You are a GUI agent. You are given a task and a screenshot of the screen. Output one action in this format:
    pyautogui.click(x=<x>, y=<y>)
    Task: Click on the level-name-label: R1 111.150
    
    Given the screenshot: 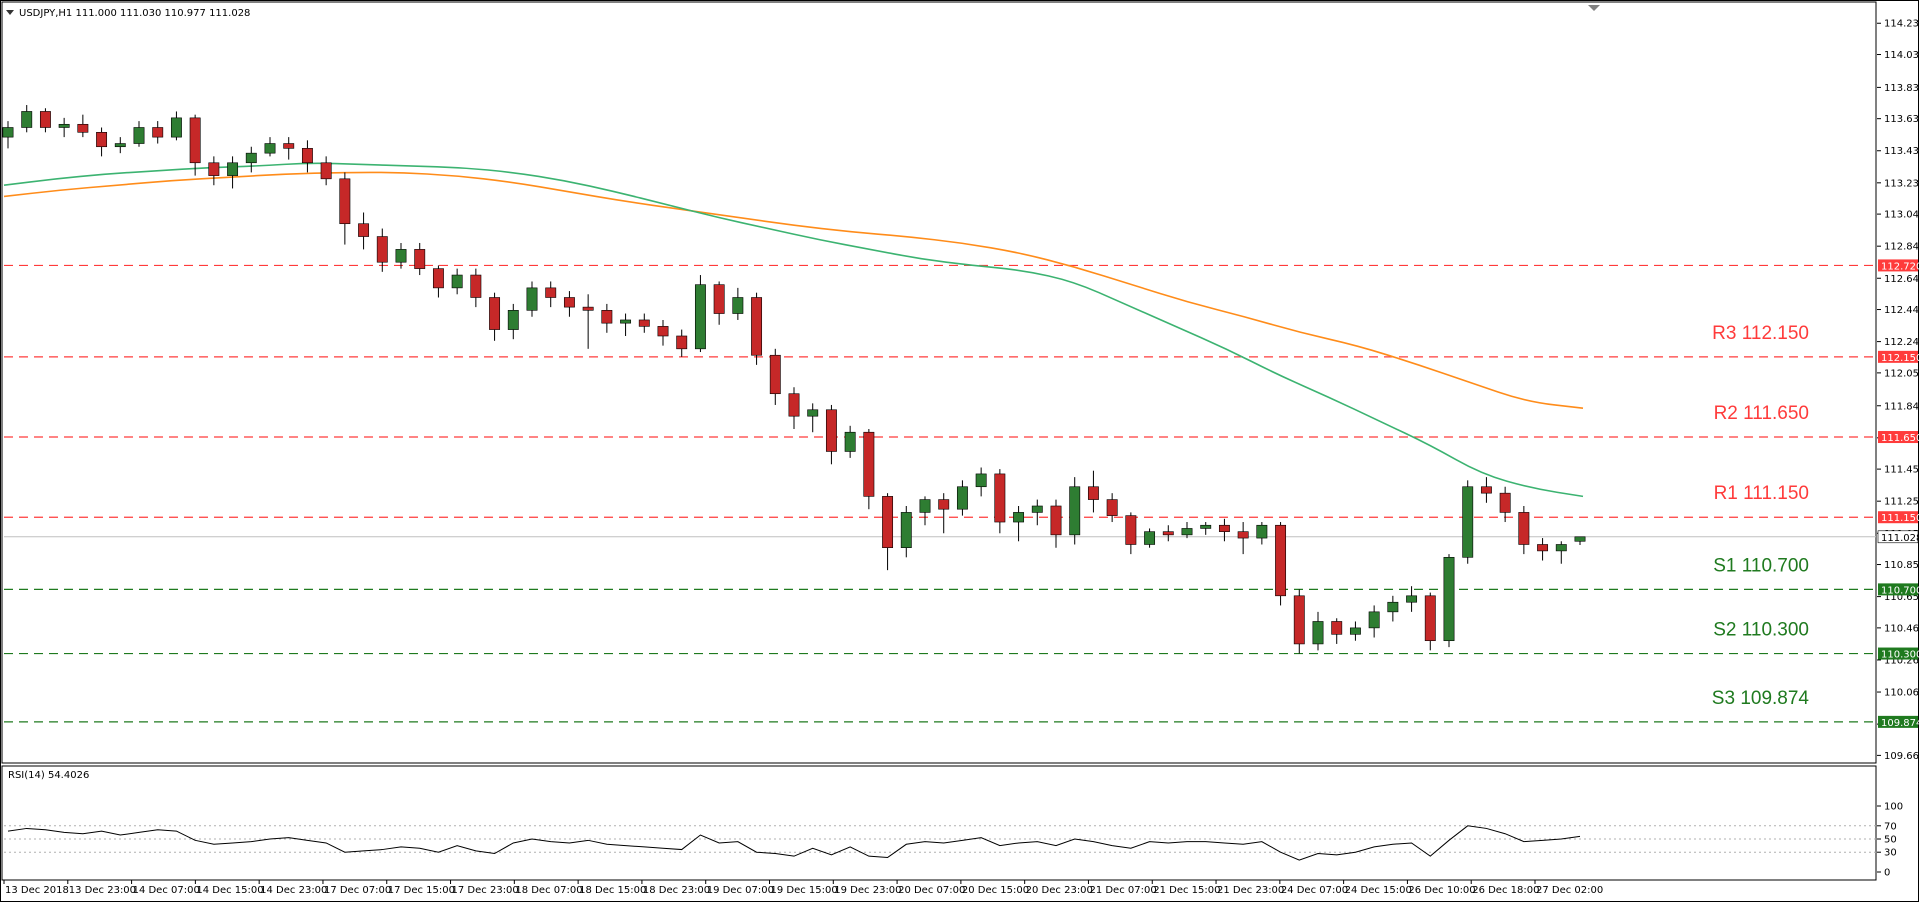 What is the action you would take?
    pyautogui.click(x=1761, y=493)
    